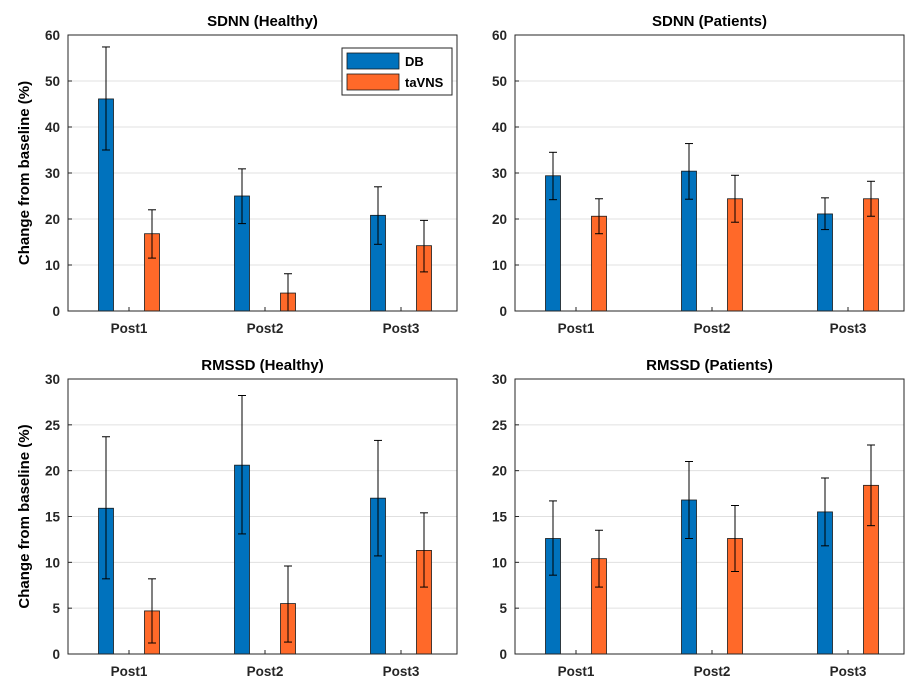 The image size is (913, 681). What do you see at coordinates (373, 82) in the screenshot?
I see `legend-swatch-tavns` at bounding box center [373, 82].